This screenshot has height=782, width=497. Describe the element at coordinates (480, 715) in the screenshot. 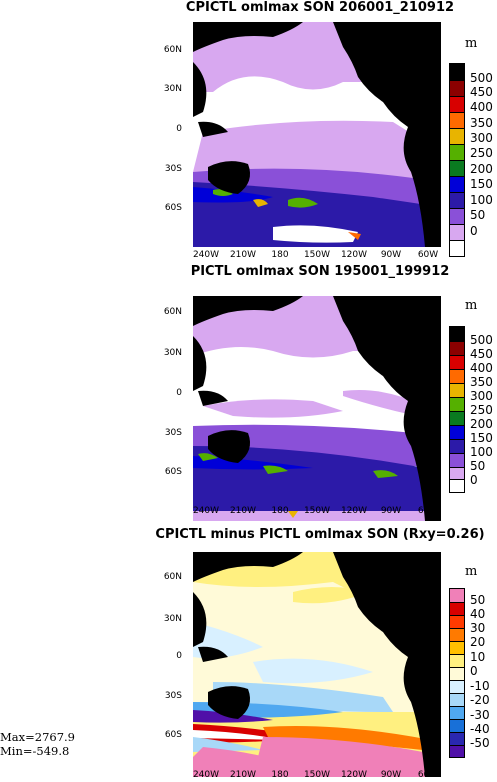

I see `colorbar-label: -30` at that location.